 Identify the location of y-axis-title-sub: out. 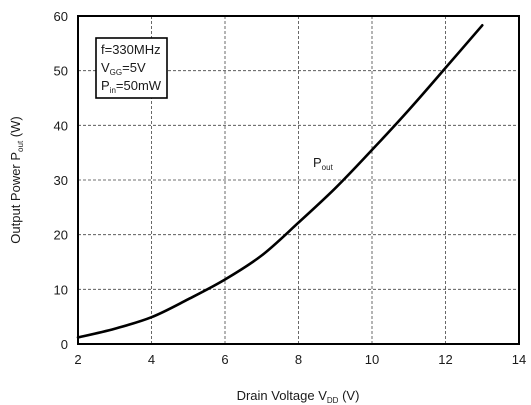
(20, 146).